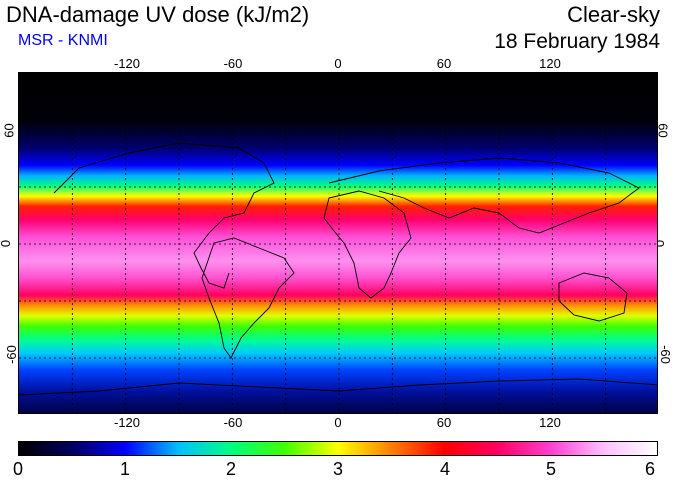 Image resolution: width=678 pixels, height=480 pixels. Describe the element at coordinates (484, 195) in the screenshot. I see `eurasia-coast` at that location.